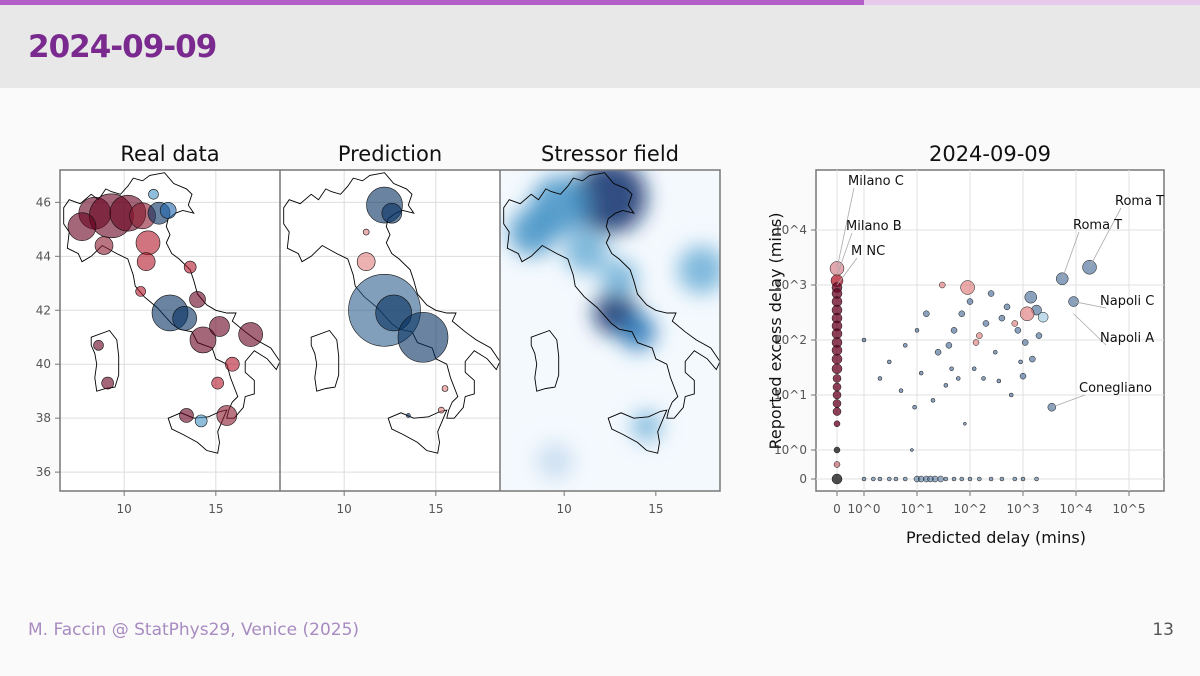 The image size is (1200, 676). I want to click on prediction-map, so click(390, 330).